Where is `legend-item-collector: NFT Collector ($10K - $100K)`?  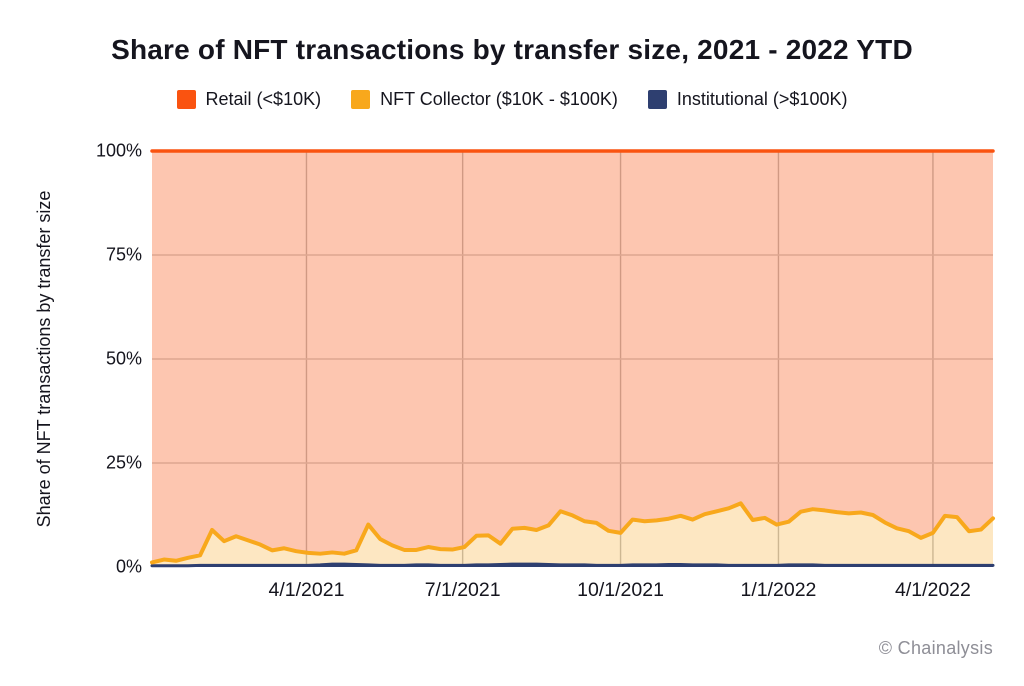
legend-item-collector: NFT Collector ($10K - $100K) is located at coordinates (484, 99).